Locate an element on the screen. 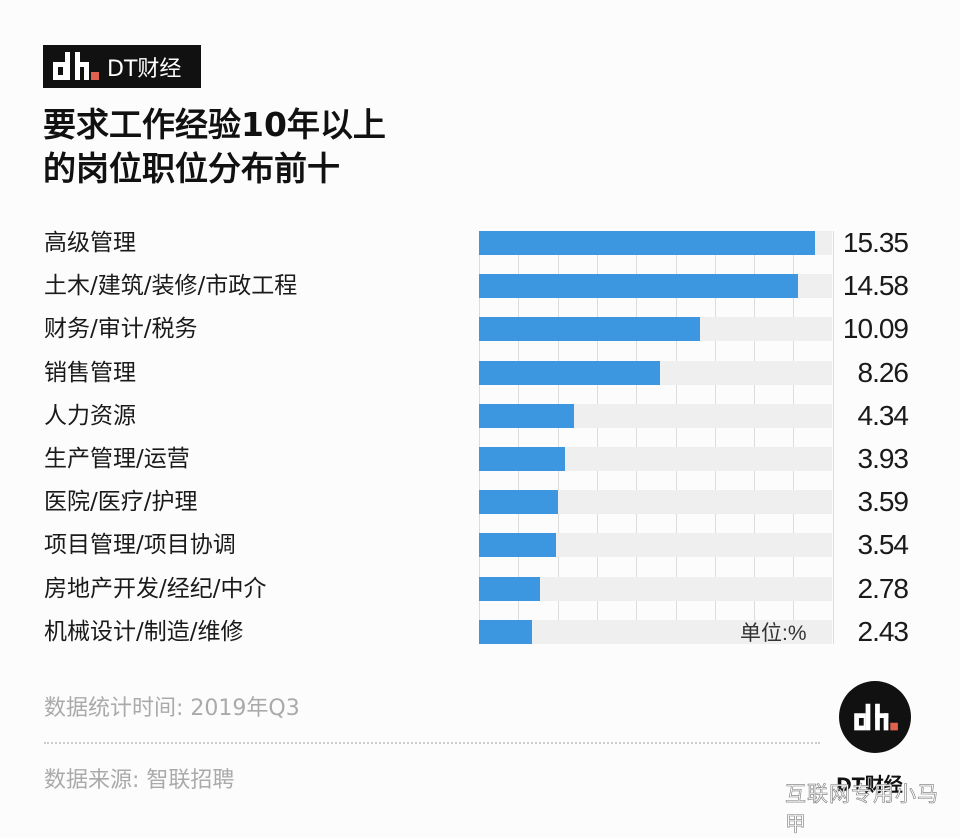 Image resolution: width=960 pixels, height=838 pixels. bar-row: 项目管理/项目协调 3.54 is located at coordinates (480, 552).